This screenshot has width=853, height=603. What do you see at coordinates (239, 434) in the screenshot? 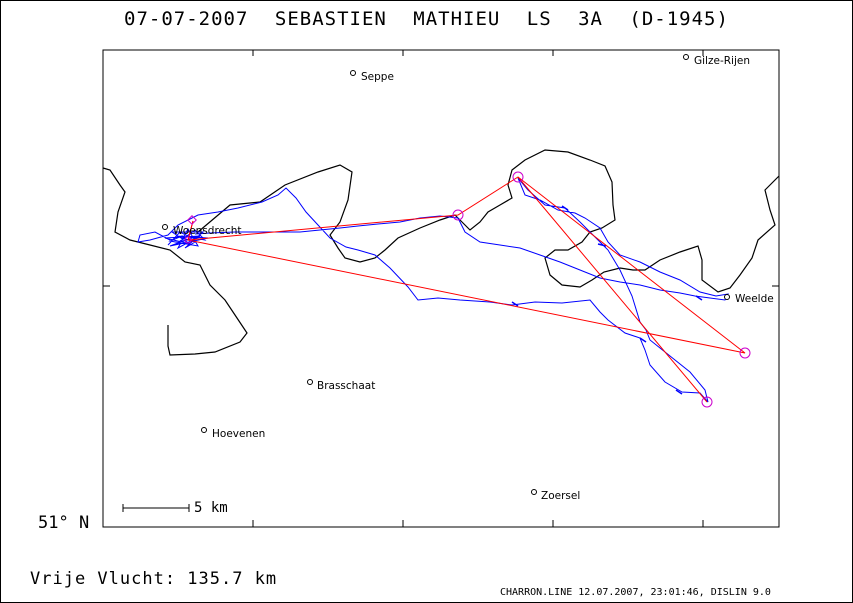
I see `place-label-hoevenen: Hoevenen` at bounding box center [239, 434].